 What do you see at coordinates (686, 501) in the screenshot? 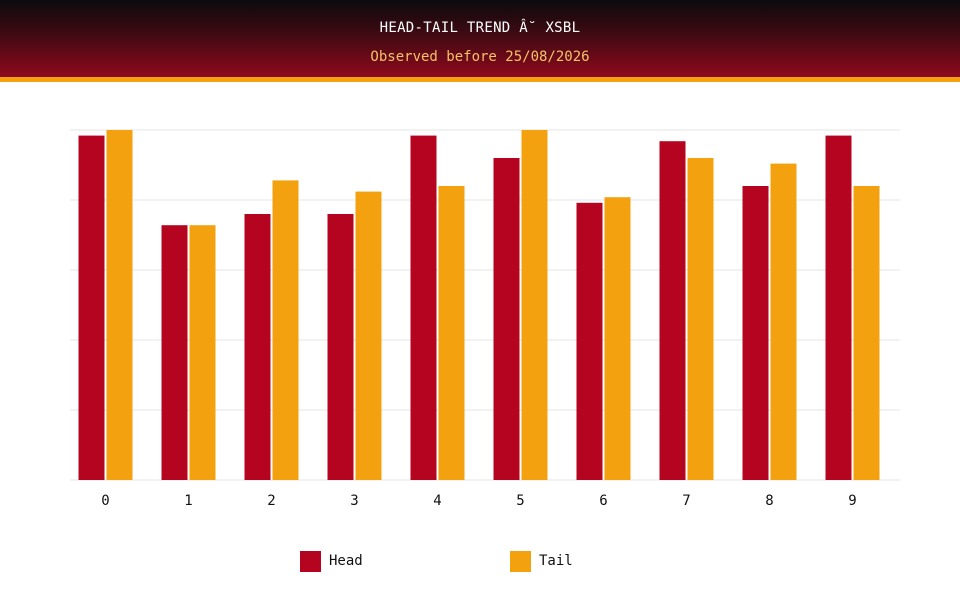
I see `x-tick-label: 7` at bounding box center [686, 501].